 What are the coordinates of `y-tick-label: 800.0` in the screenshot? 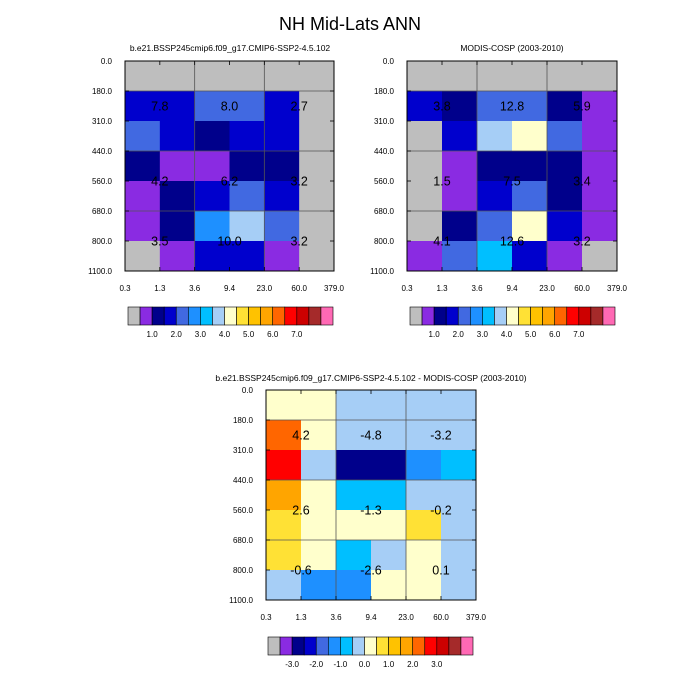 It's located at (102, 241).